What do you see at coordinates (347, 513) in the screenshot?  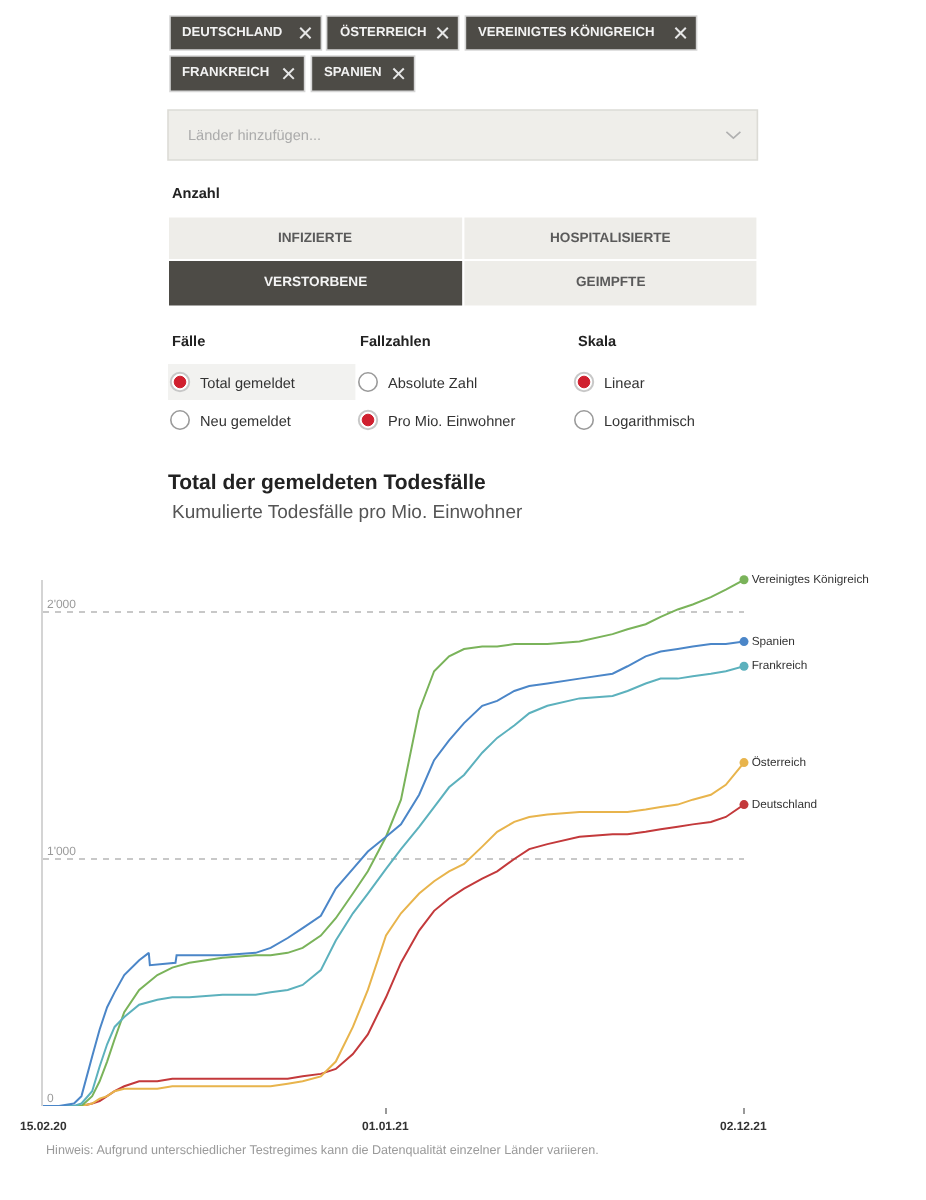 I see `chart-subtitle: Kumulierte Todesfälle pro Mio. Einwohner` at bounding box center [347, 513].